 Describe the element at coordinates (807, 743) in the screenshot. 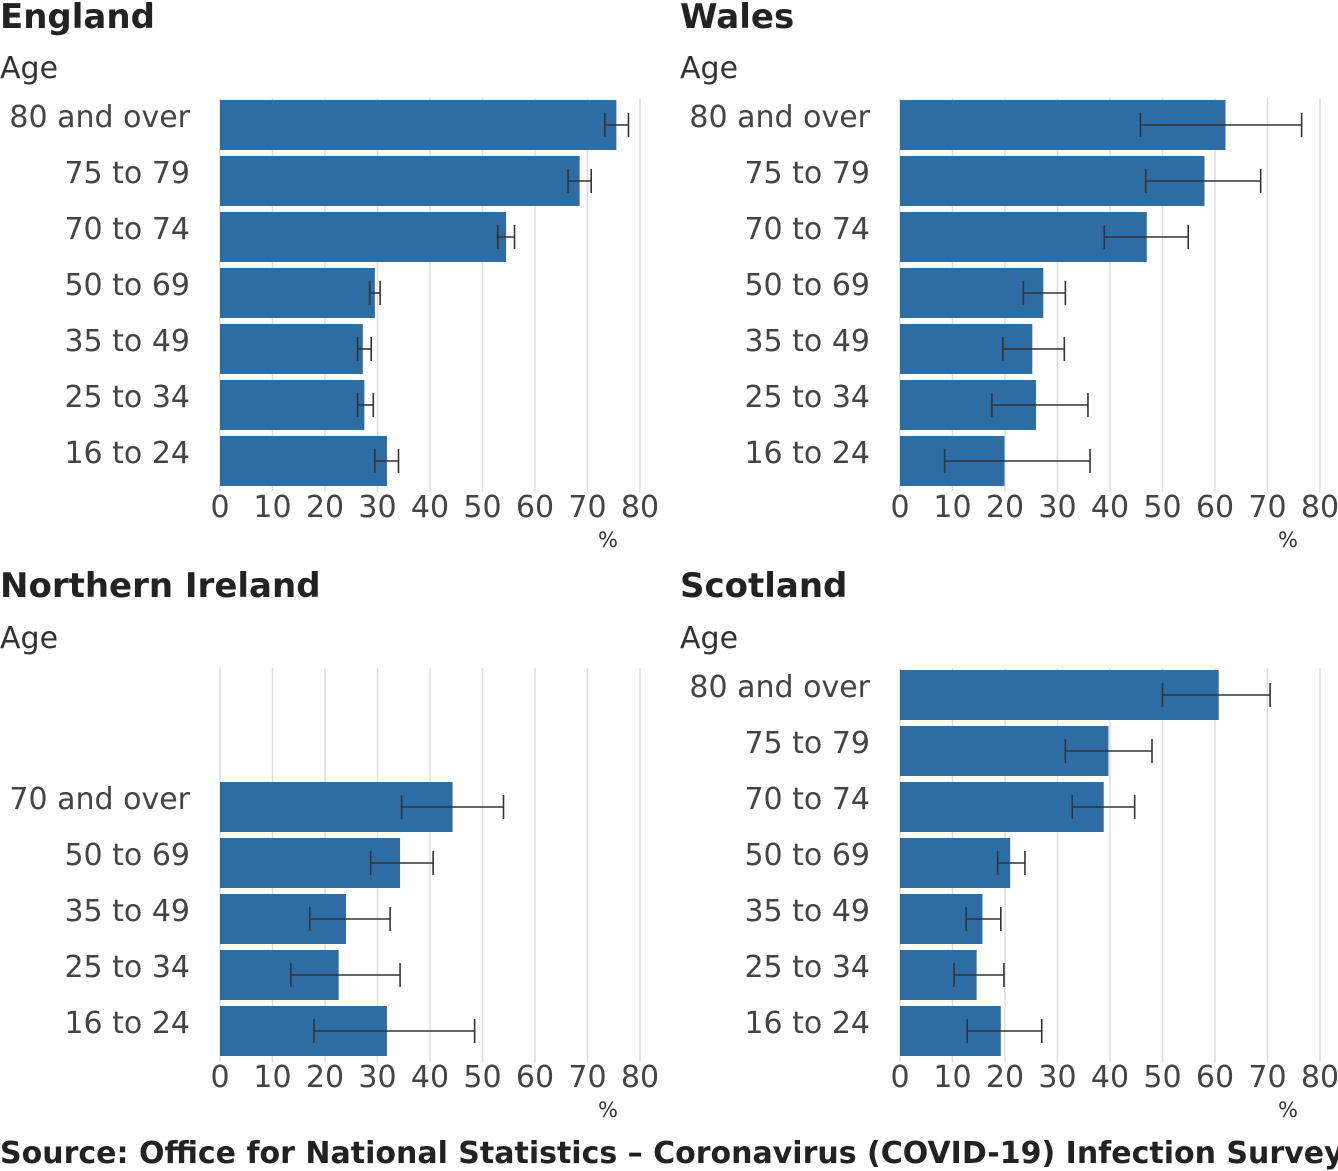

I see `scotland-category-label-75-to-79: 75 to 79` at that location.